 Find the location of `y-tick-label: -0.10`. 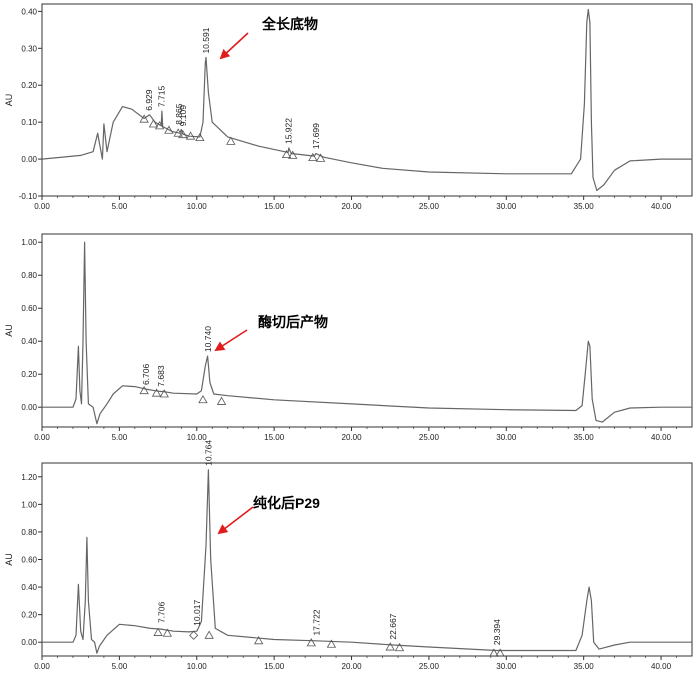

y-tick-label: -0.10 is located at coordinates (28, 196).